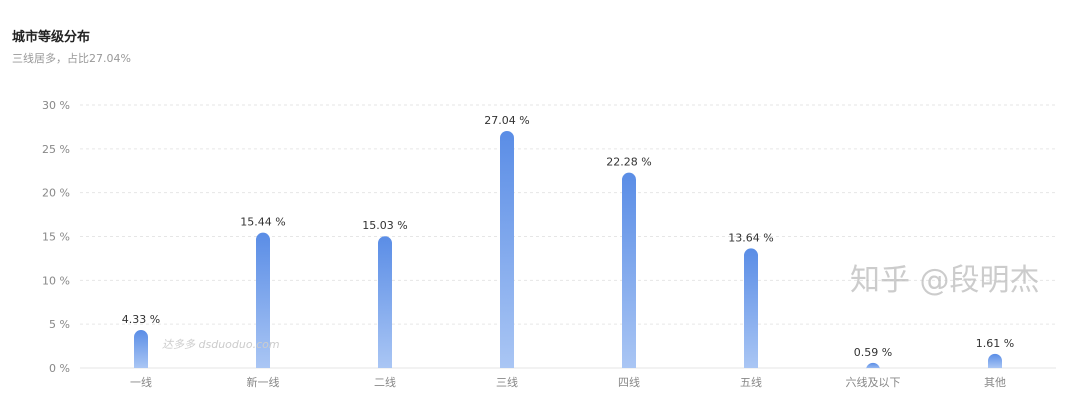  What do you see at coordinates (141, 382) in the screenshot?
I see `x-tick-label: 一线` at bounding box center [141, 382].